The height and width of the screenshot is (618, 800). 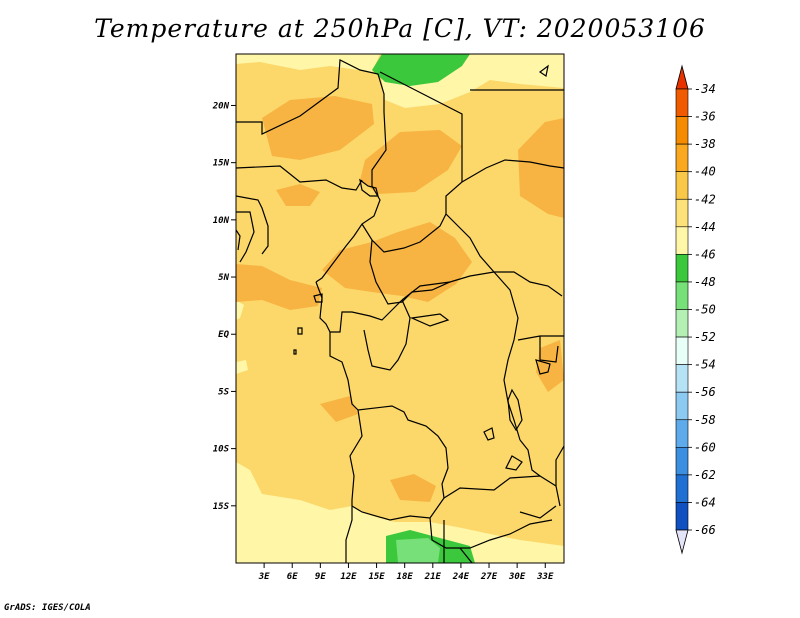 I want to click on lat-tick-label: 15N, so click(x=221, y=164).